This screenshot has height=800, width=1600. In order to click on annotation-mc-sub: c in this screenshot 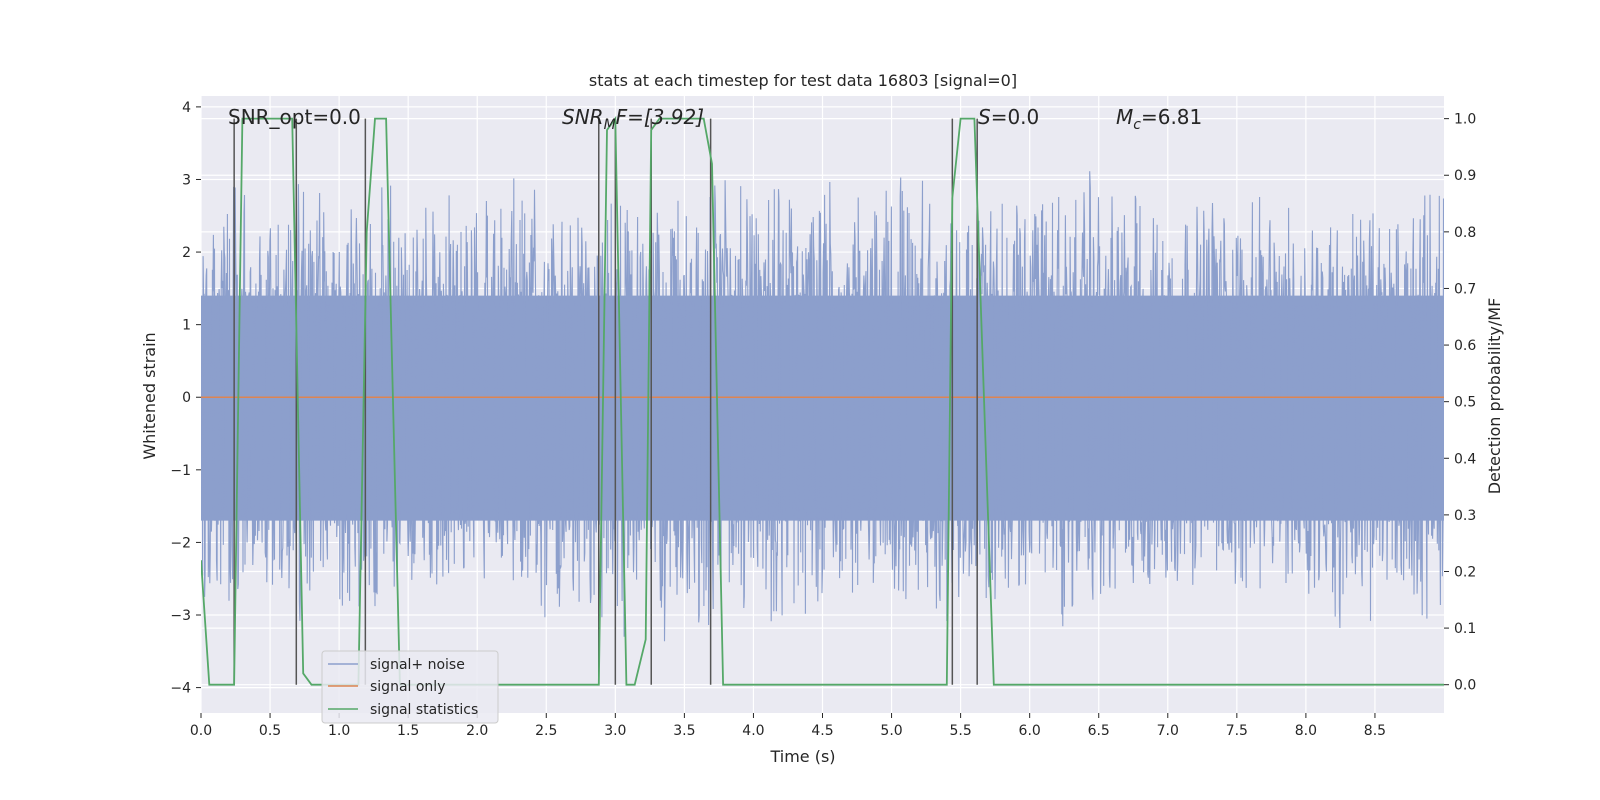, I will do `click(1137, 125)`.